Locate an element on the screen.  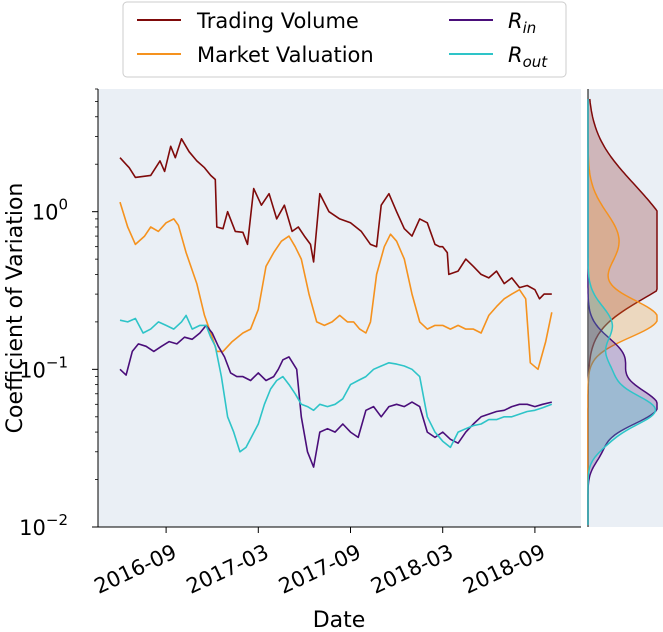
legend-label-r-in-main: R is located at coordinates (515, 21).